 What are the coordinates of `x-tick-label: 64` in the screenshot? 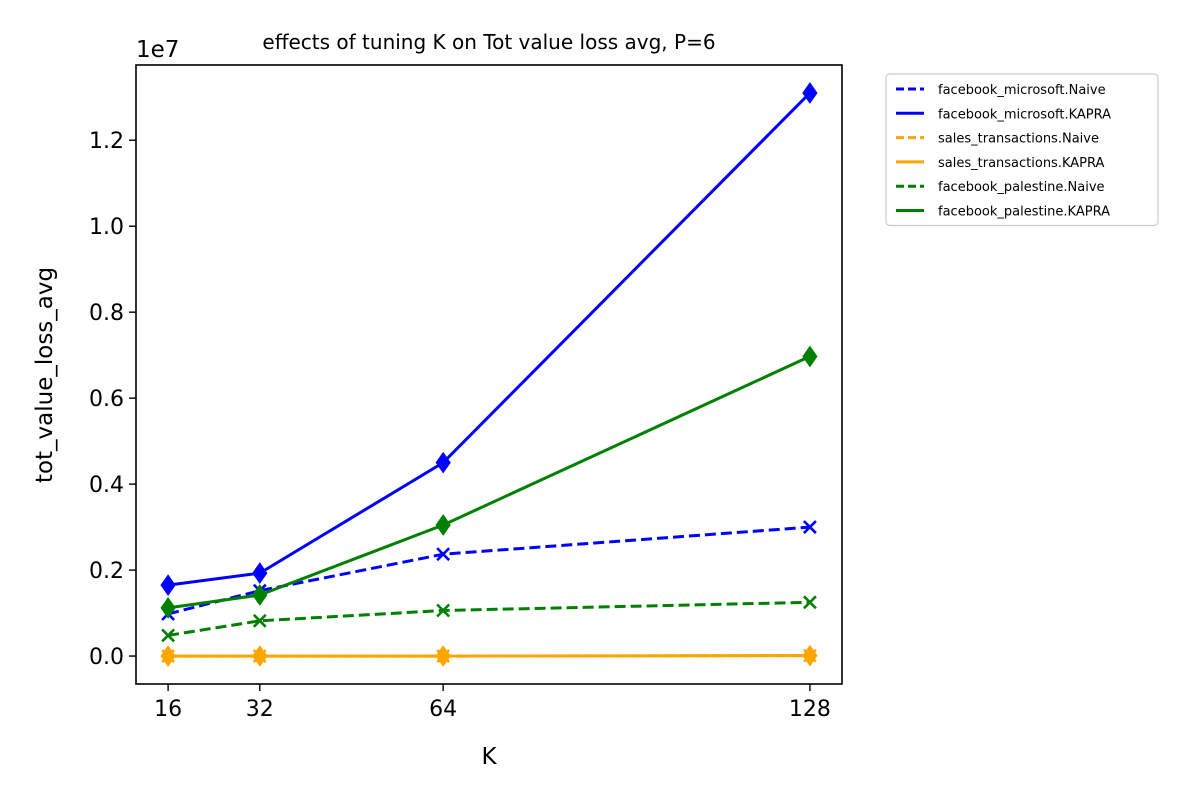 It's located at (443, 709).